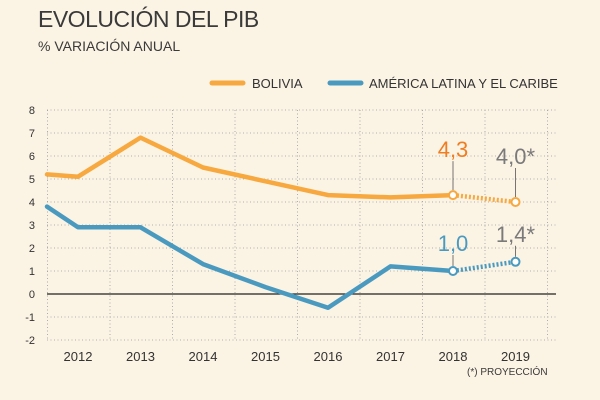  What do you see at coordinates (148, 19) in the screenshot?
I see `chart-title: EVOLUCIÓN DEL PIB` at bounding box center [148, 19].